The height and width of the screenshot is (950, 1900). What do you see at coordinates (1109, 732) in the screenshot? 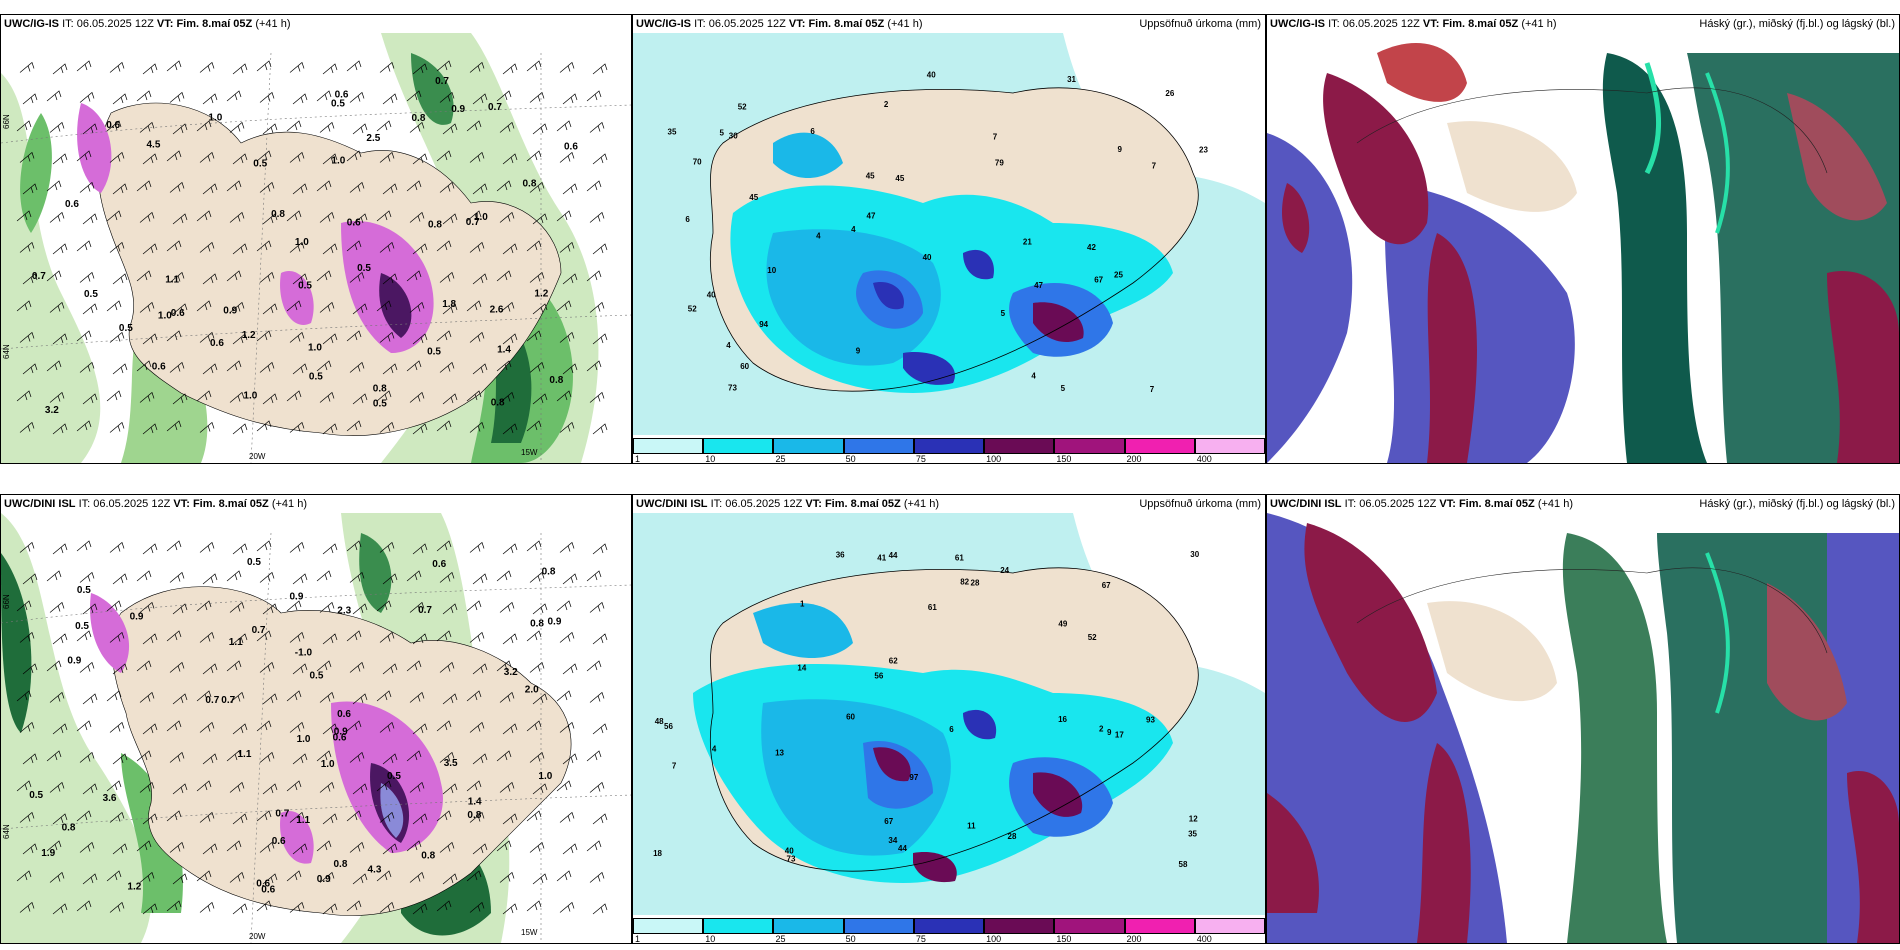
I see `precip-value-label: 9` at bounding box center [1109, 732].